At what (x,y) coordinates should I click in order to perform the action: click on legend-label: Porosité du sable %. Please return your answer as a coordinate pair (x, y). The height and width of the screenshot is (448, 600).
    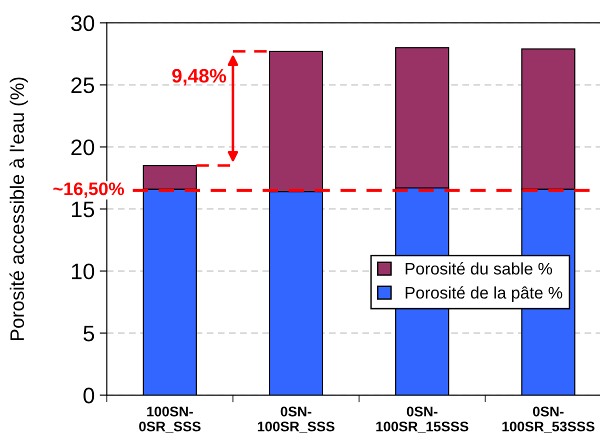
    Looking at the image, I should click on (479, 268).